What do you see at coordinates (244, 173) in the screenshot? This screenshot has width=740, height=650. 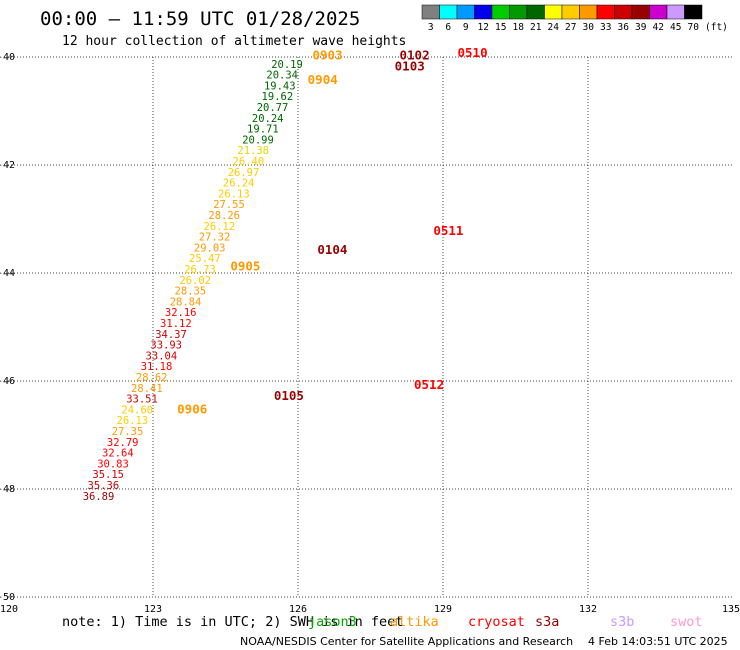 I see `wave-height-label: 26.97` at bounding box center [244, 173].